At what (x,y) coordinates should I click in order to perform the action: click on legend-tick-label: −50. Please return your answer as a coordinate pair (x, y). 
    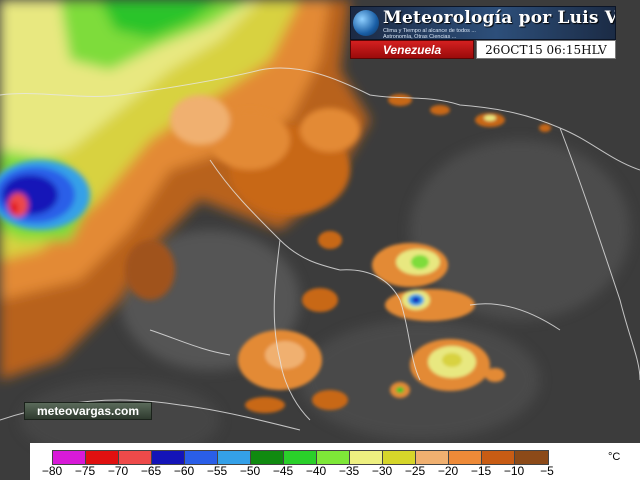
    Looking at the image, I should click on (250, 471).